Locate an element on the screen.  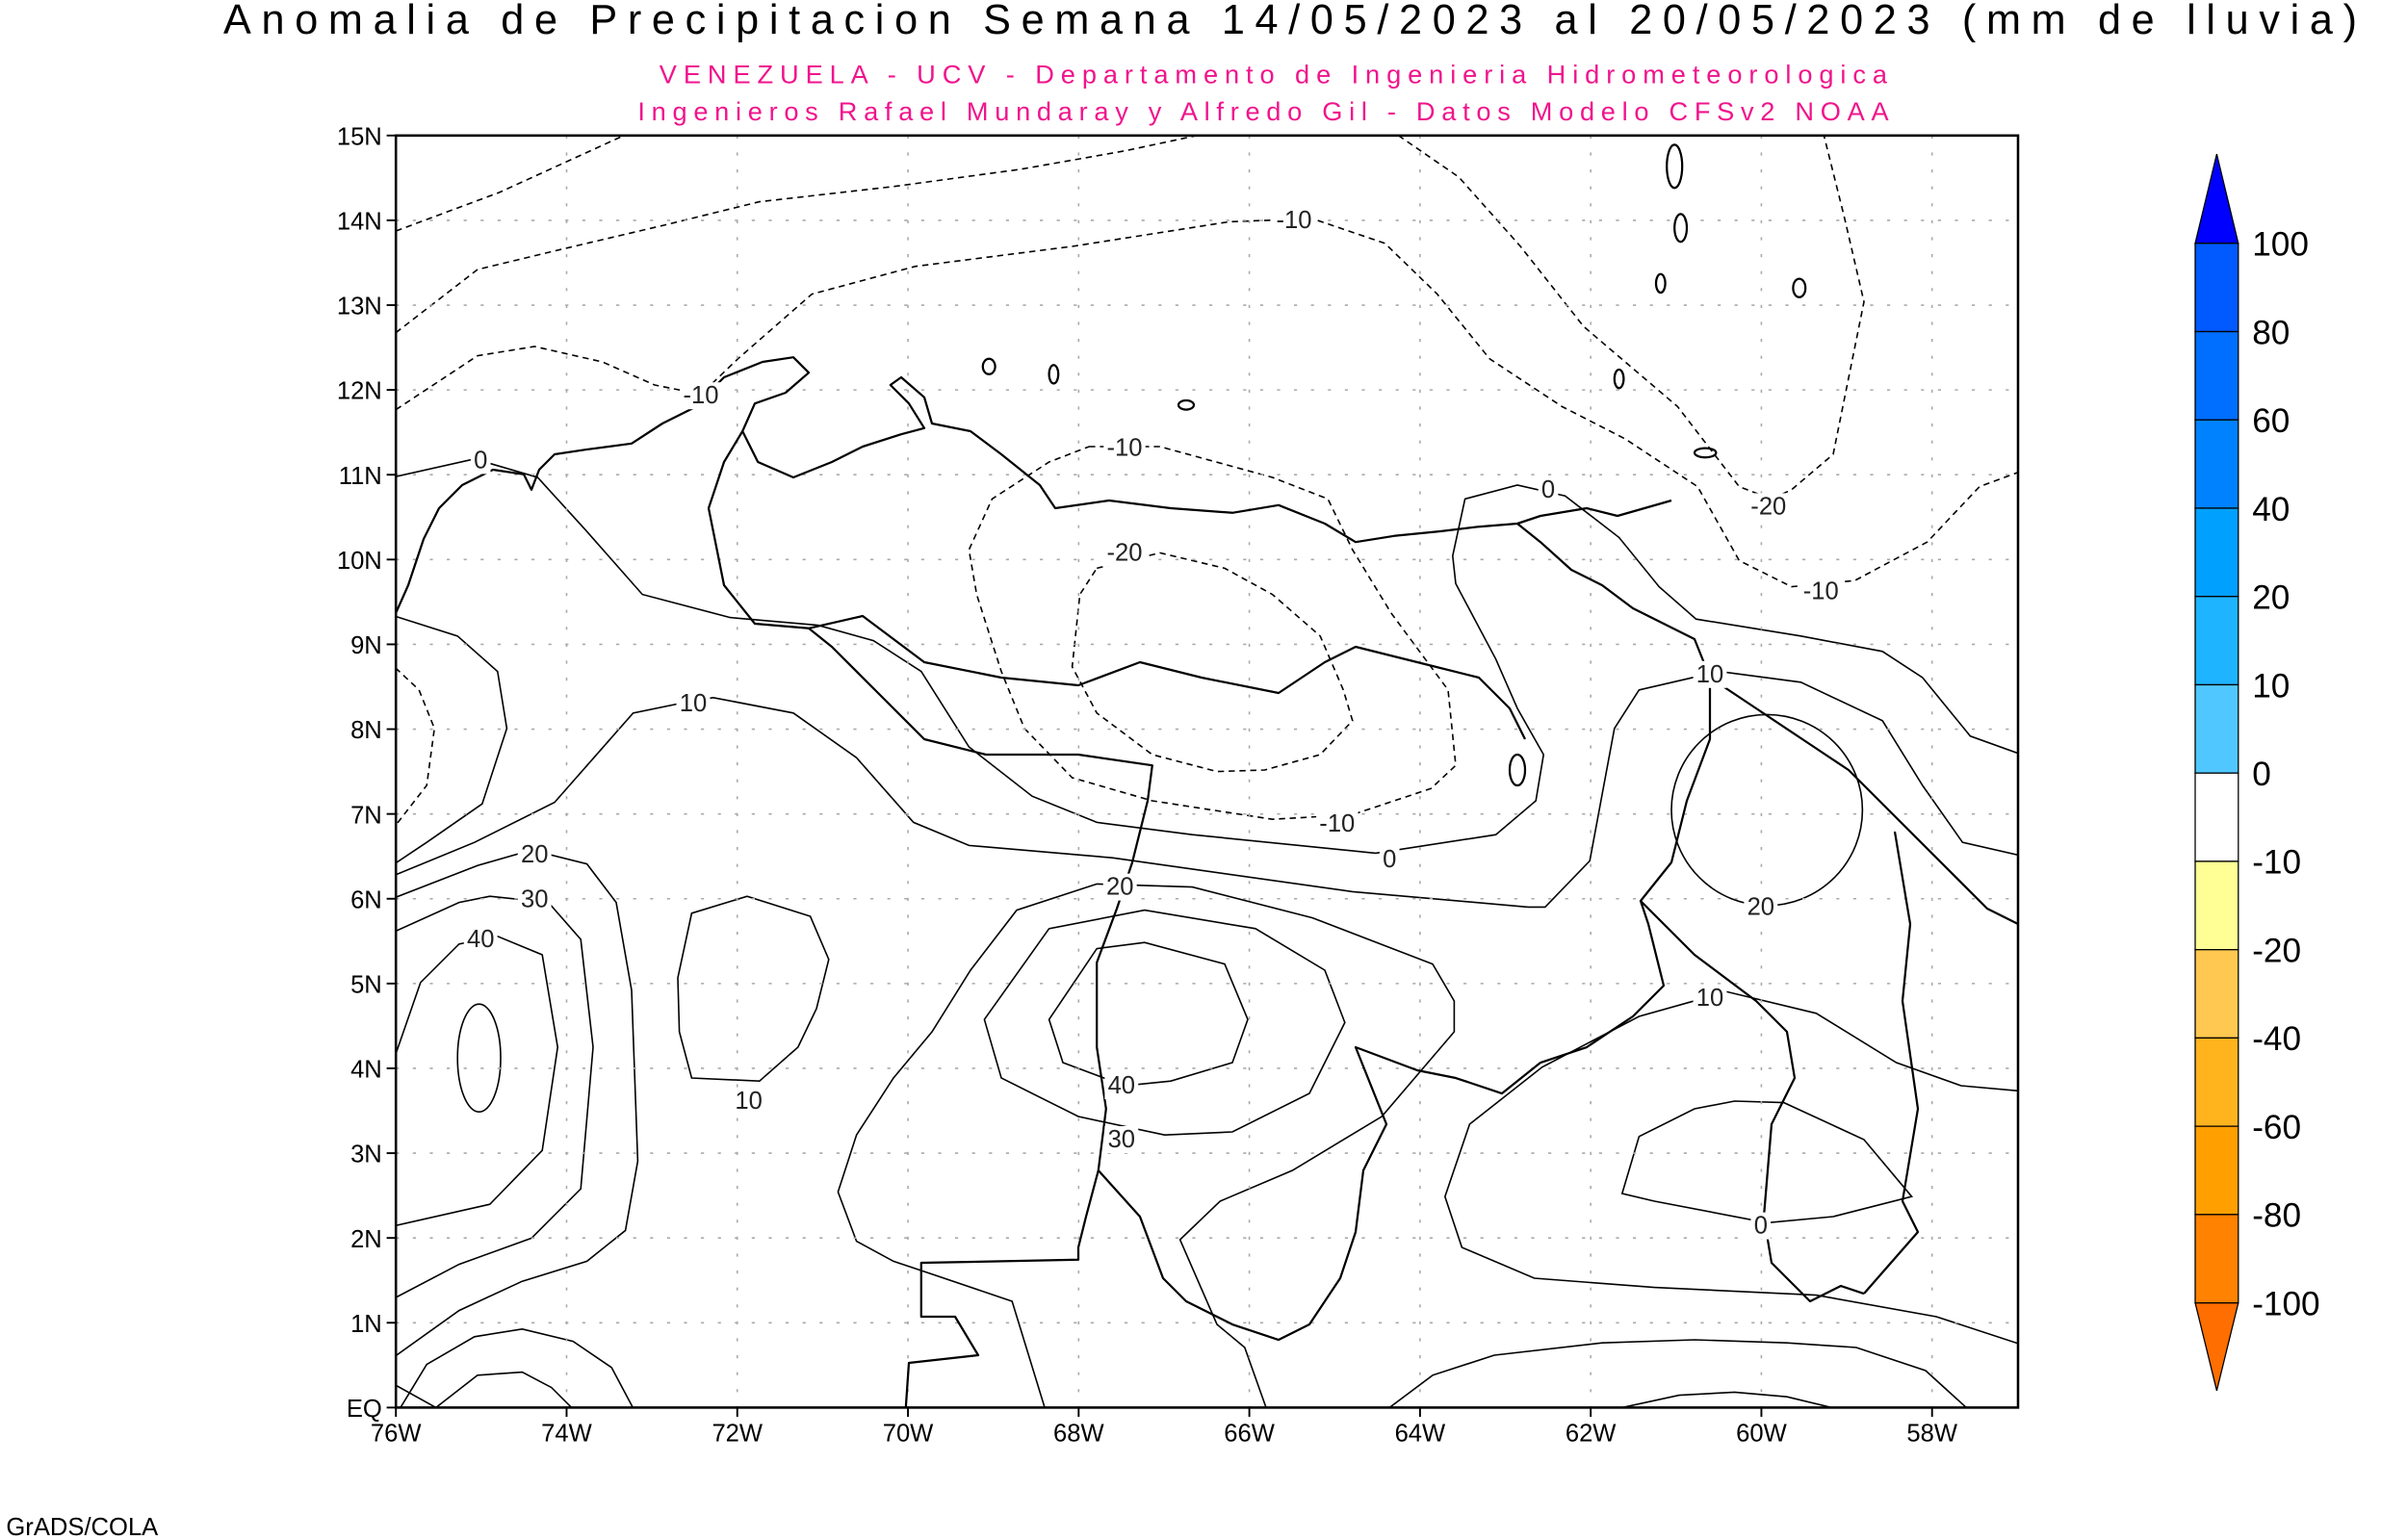
x-tick-label: 70W is located at coordinates (908, 1434).